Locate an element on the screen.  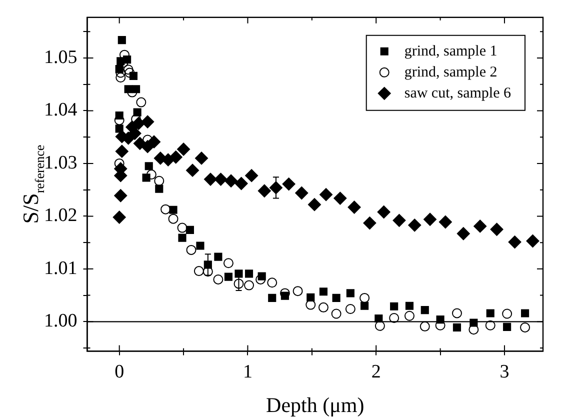
x-tick-label: 0 is located at coordinates (119, 372).